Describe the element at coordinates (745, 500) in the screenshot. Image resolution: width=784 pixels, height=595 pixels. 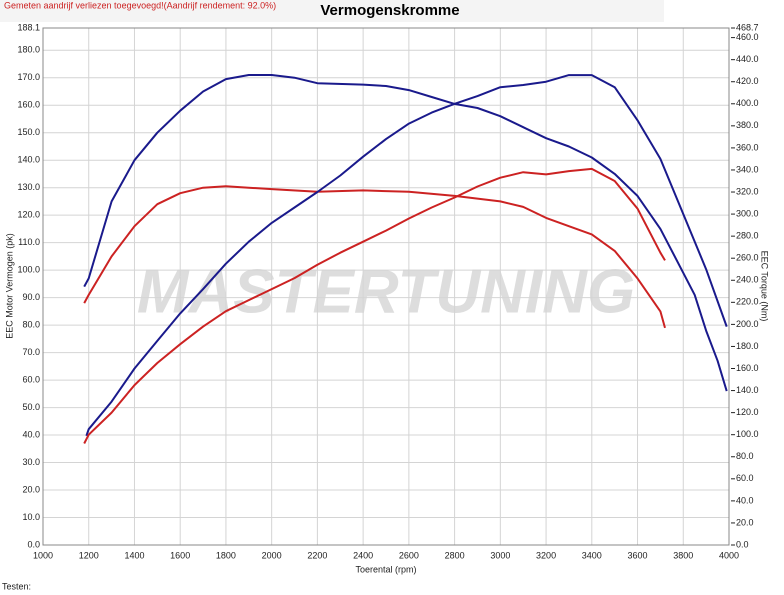
I see `y2-tick-label: 40.0` at that location.